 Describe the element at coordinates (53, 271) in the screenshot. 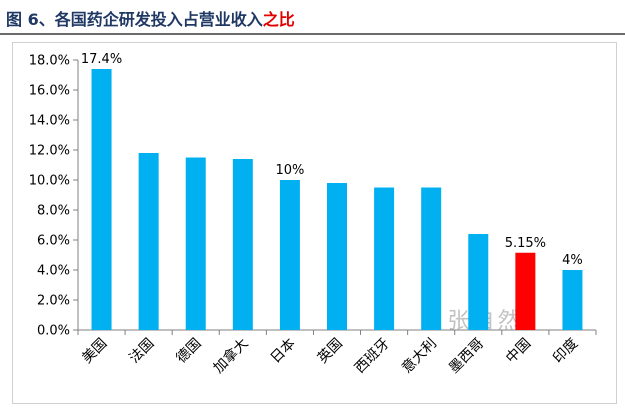

I see `y-tick-label: 4.0%` at that location.